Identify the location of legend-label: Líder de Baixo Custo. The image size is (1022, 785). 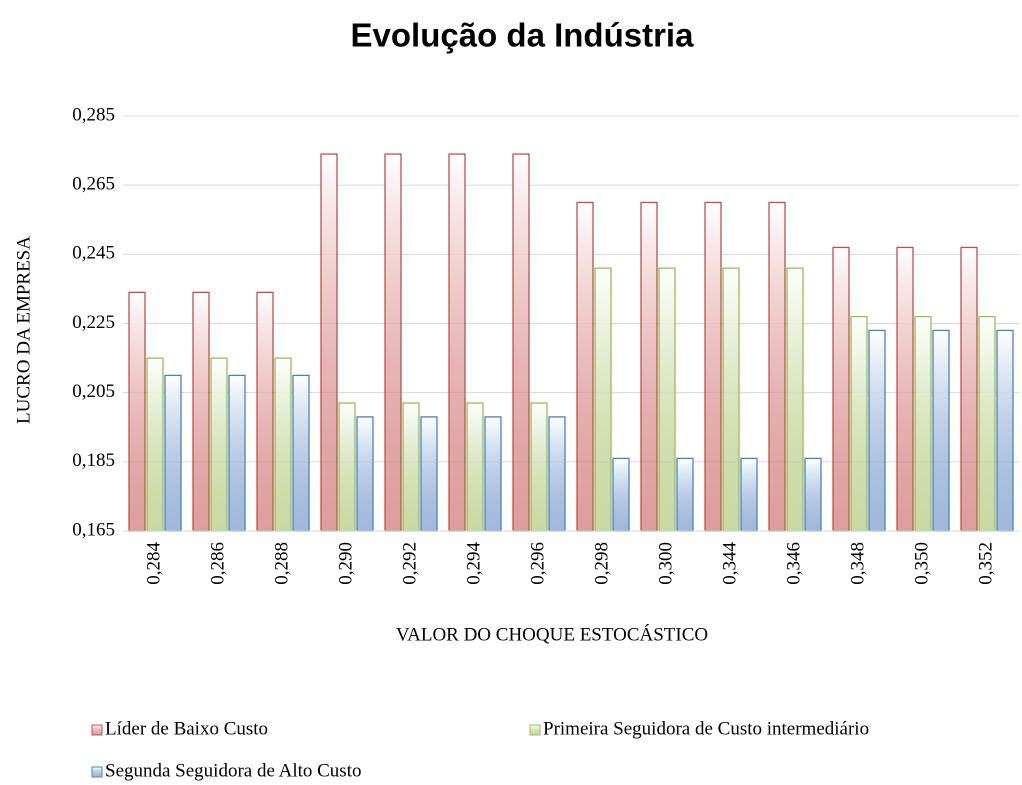
(186, 728).